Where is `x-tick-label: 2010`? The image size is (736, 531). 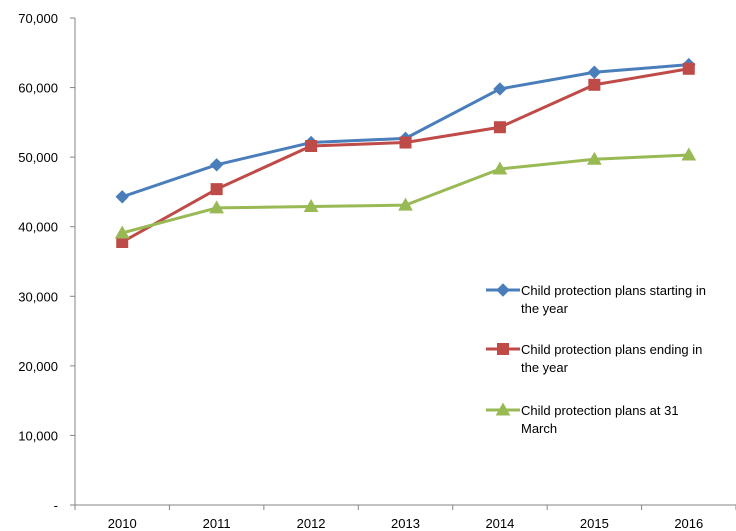 x-tick-label: 2010 is located at coordinates (122, 523).